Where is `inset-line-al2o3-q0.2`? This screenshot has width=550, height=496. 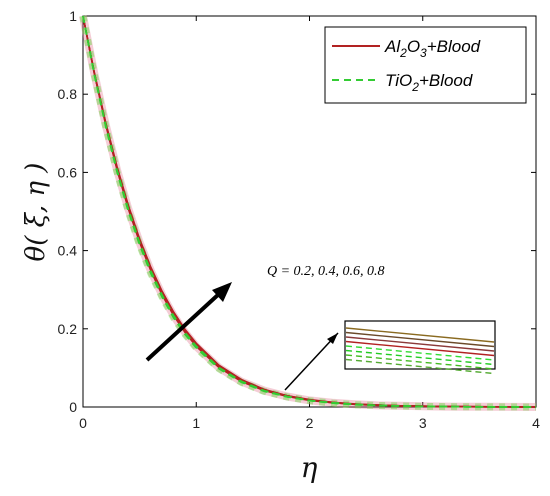 inset-line-al2o3-q0.2 is located at coordinates (420, 348).